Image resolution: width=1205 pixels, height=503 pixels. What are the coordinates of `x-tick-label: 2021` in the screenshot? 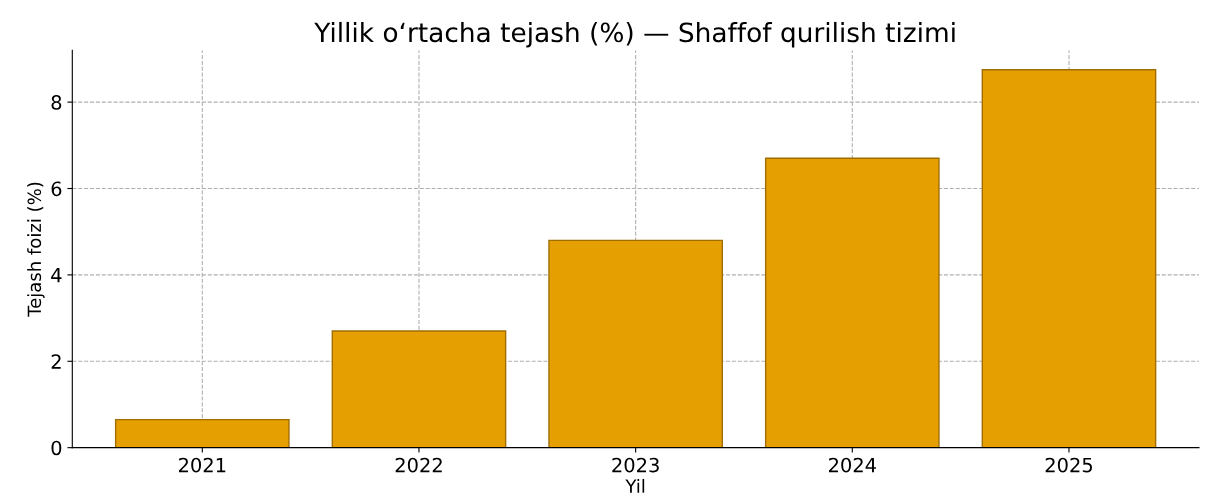 It's located at (202, 465).